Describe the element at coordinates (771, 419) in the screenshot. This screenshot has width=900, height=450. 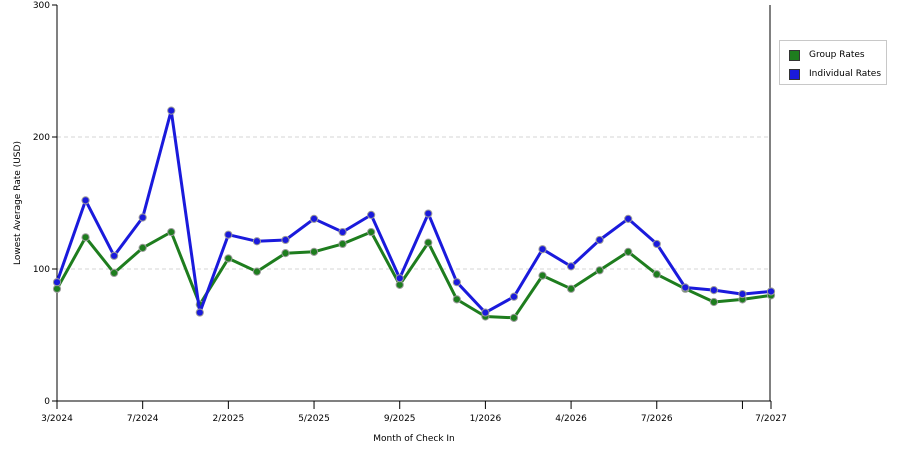
I see `x-tick-label: 7/2027` at that location.